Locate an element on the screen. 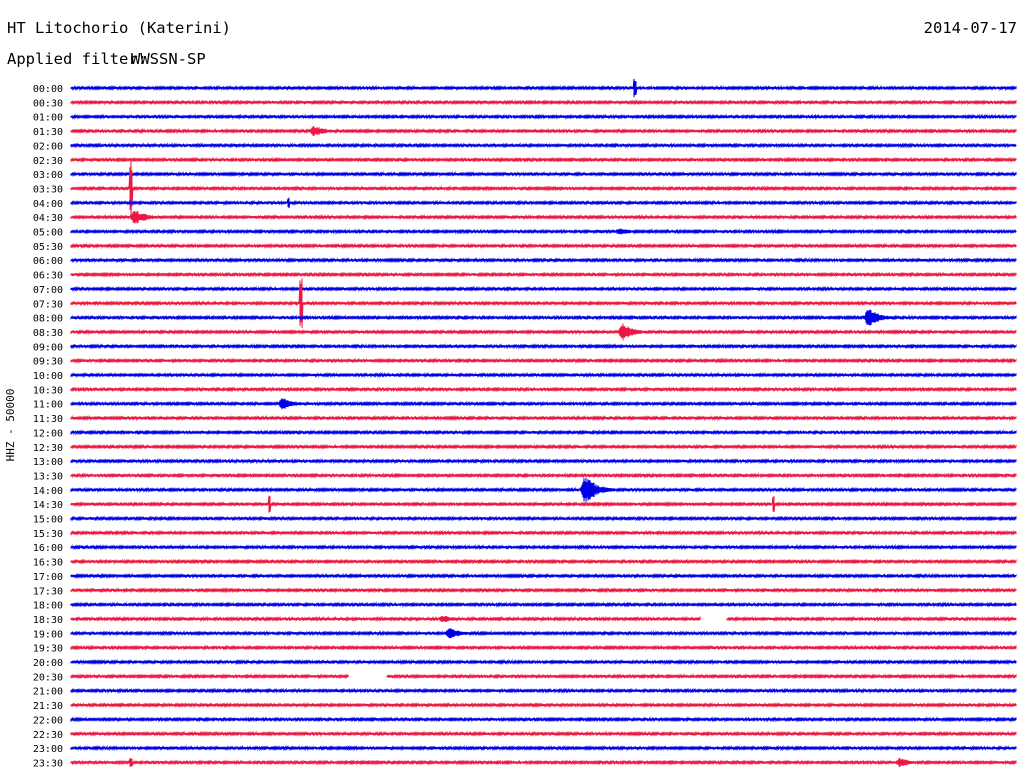  row-time-label: 09:00 is located at coordinates (48, 347).